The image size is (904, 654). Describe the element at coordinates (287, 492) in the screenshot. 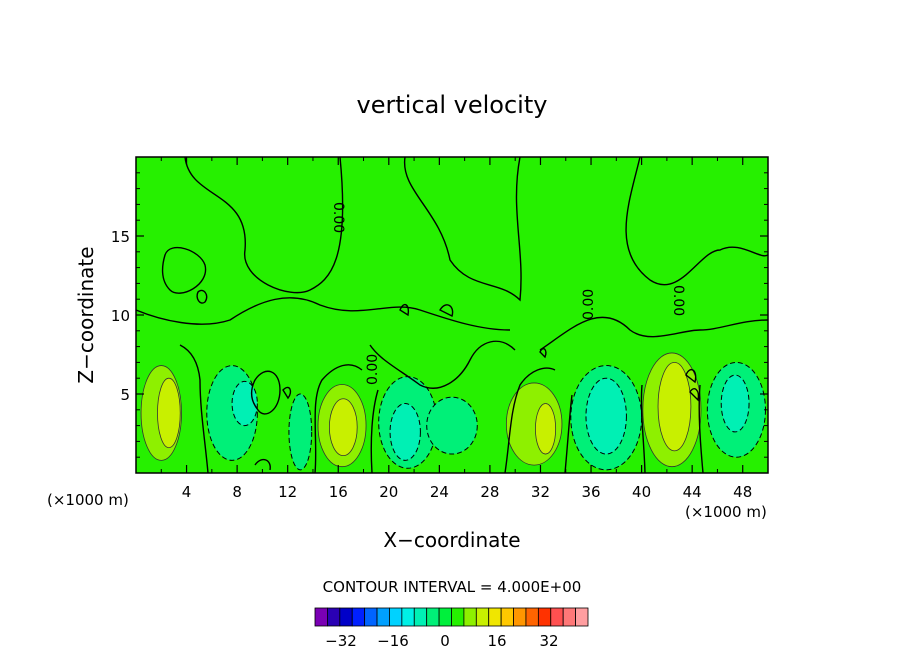

I see `x-tick-label: 12` at that location.